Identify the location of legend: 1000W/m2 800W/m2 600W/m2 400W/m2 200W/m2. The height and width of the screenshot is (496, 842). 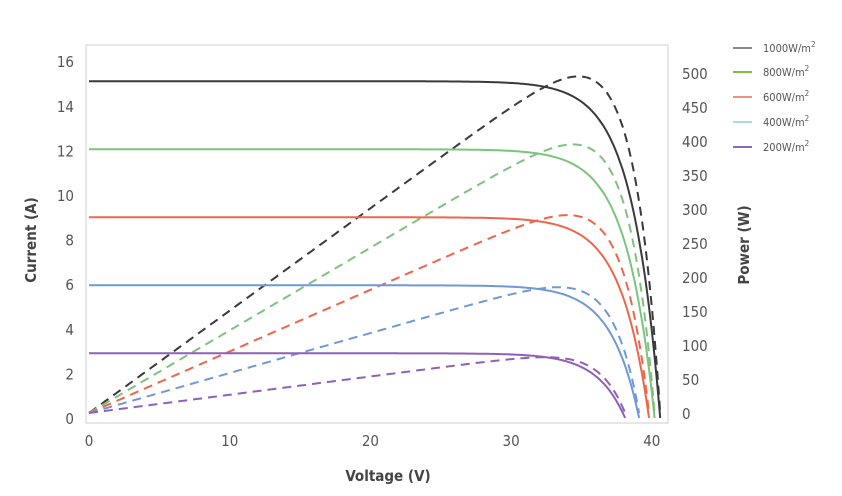
(774, 97).